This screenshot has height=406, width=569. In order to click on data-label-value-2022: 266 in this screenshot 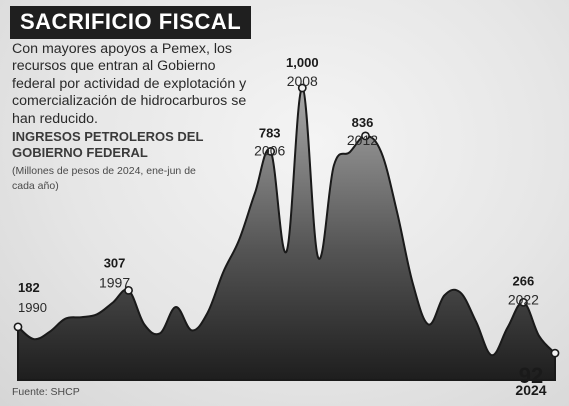, I will do `click(524, 280)`.